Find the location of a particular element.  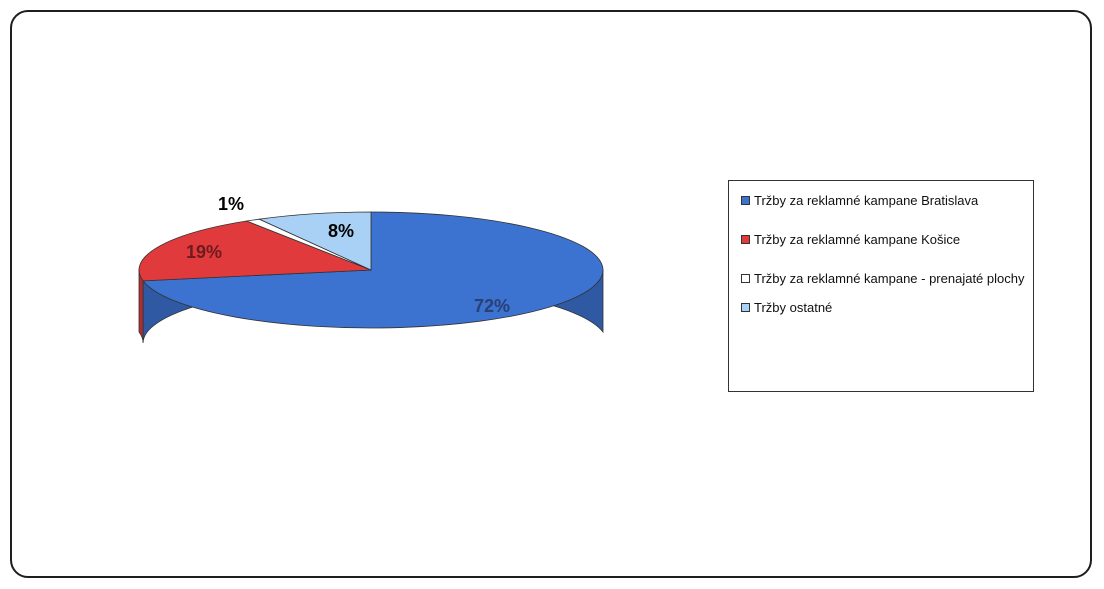

legend-item-bratislava: Tržby za reklamné kampane Bratislava is located at coordinates (883, 200).